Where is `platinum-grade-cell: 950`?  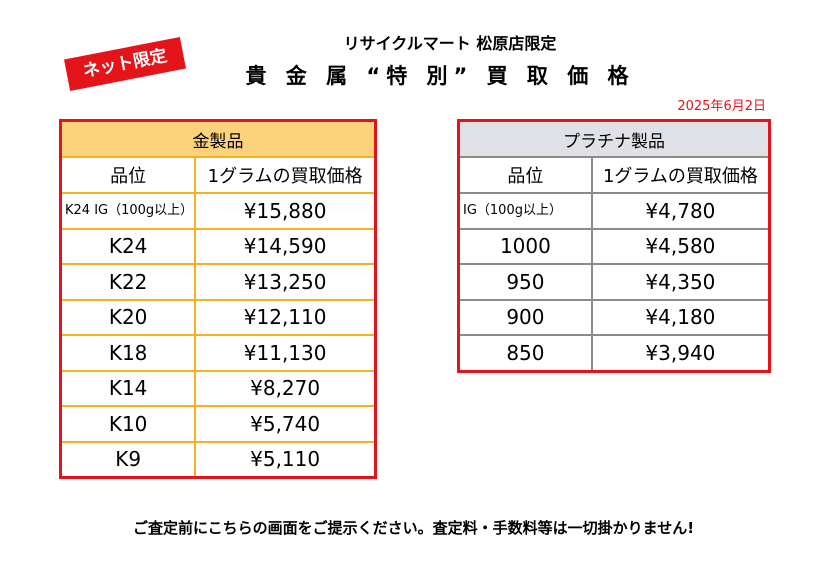
platinum-grade-cell: 950 is located at coordinates (525, 282).